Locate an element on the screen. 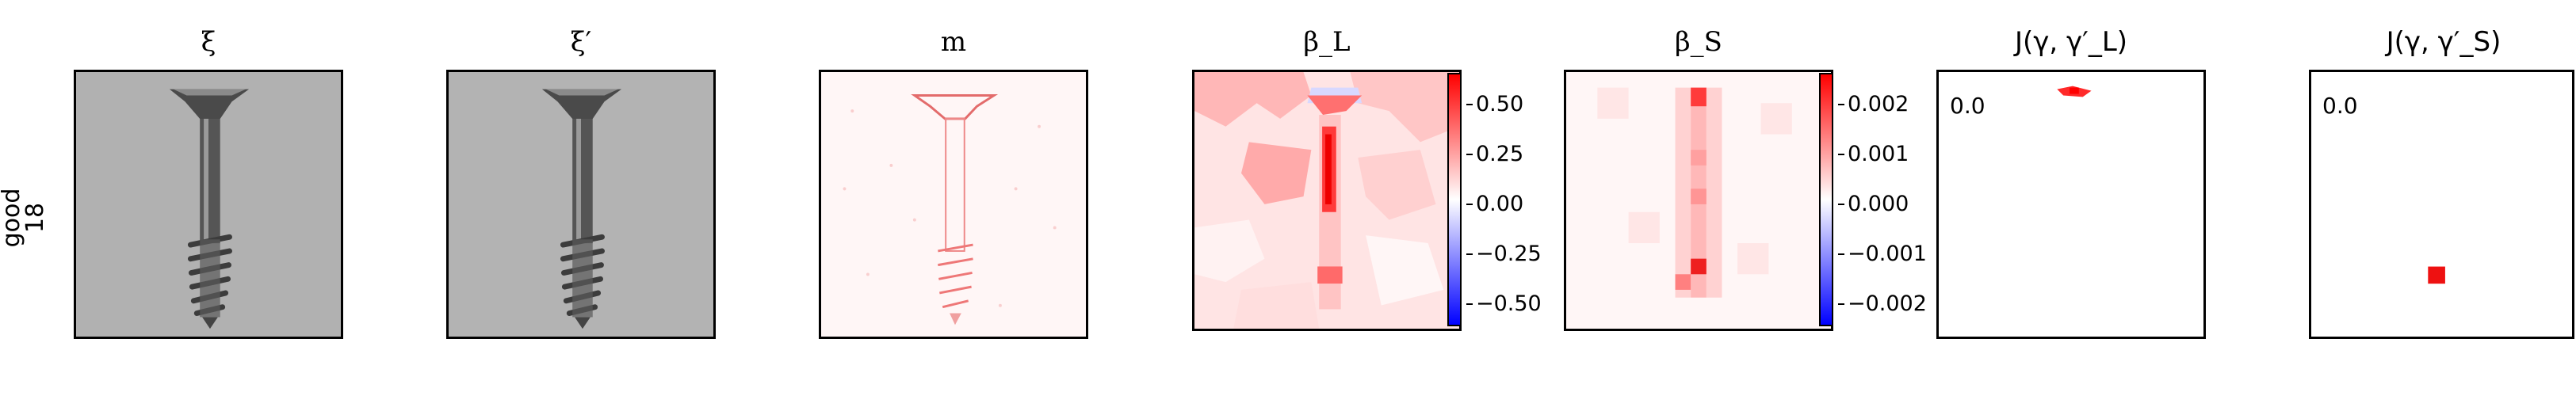 The image size is (2576, 396). colorbar-s-tick: 0.000 is located at coordinates (1873, 204).